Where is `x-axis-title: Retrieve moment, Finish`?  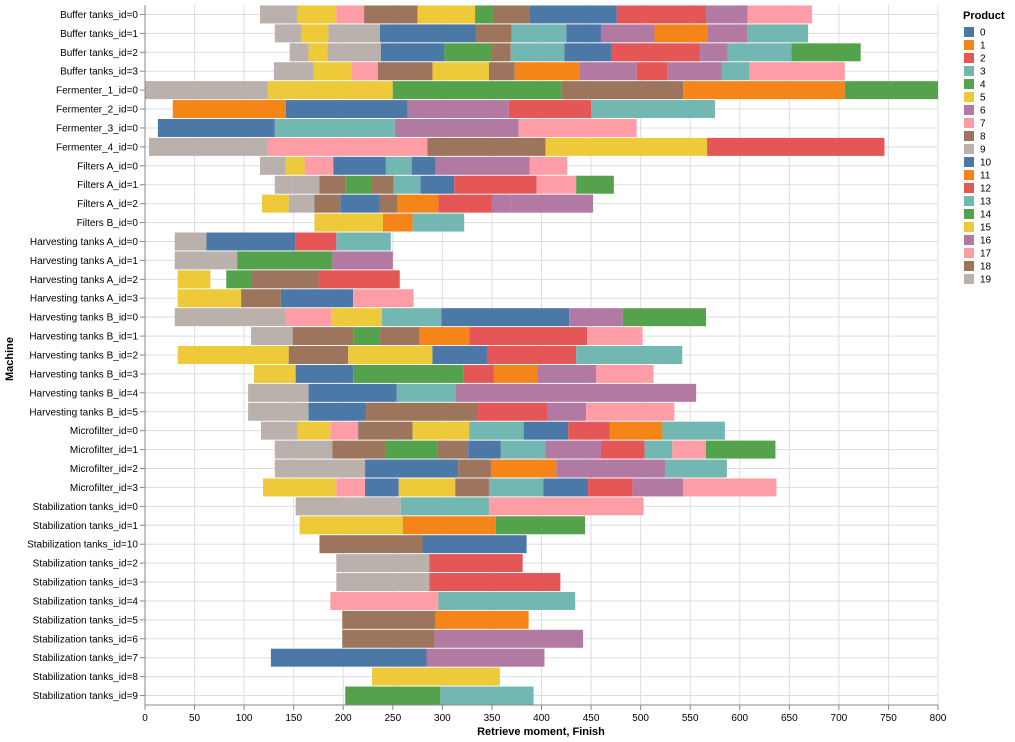 x-axis-title: Retrieve moment, Finish is located at coordinates (541, 732).